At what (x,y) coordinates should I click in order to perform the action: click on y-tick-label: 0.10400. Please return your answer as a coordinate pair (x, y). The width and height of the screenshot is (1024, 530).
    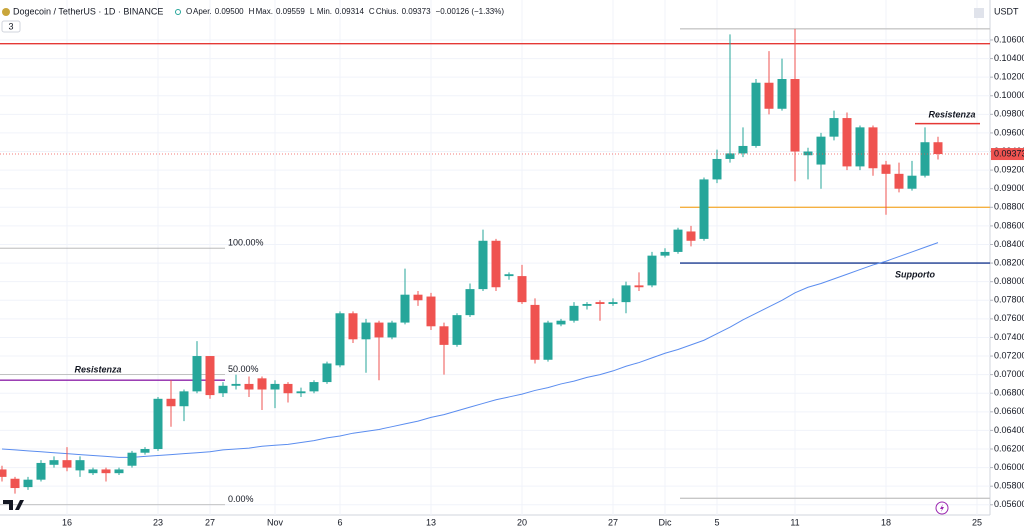
    Looking at the image, I should click on (1009, 58).